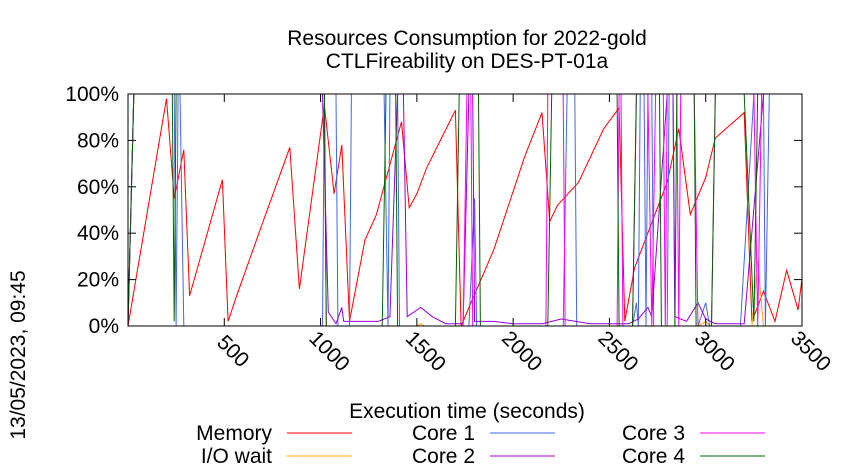  Describe the element at coordinates (234, 433) in the screenshot. I see `legend-label: Memory` at that location.